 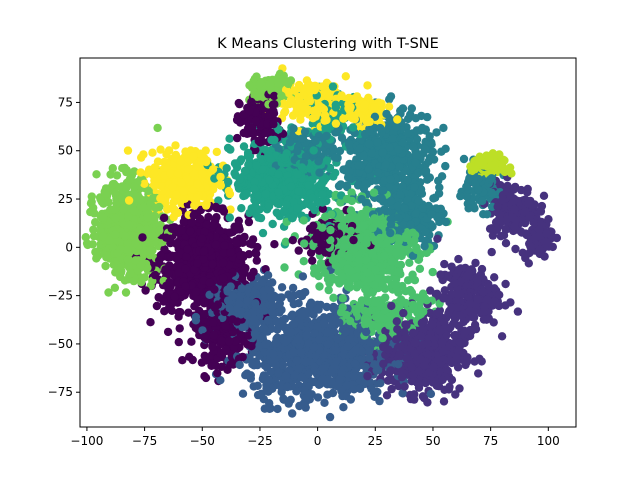 I want to click on chart-title: K Means Clustering with T-SNE, so click(x=328, y=44).